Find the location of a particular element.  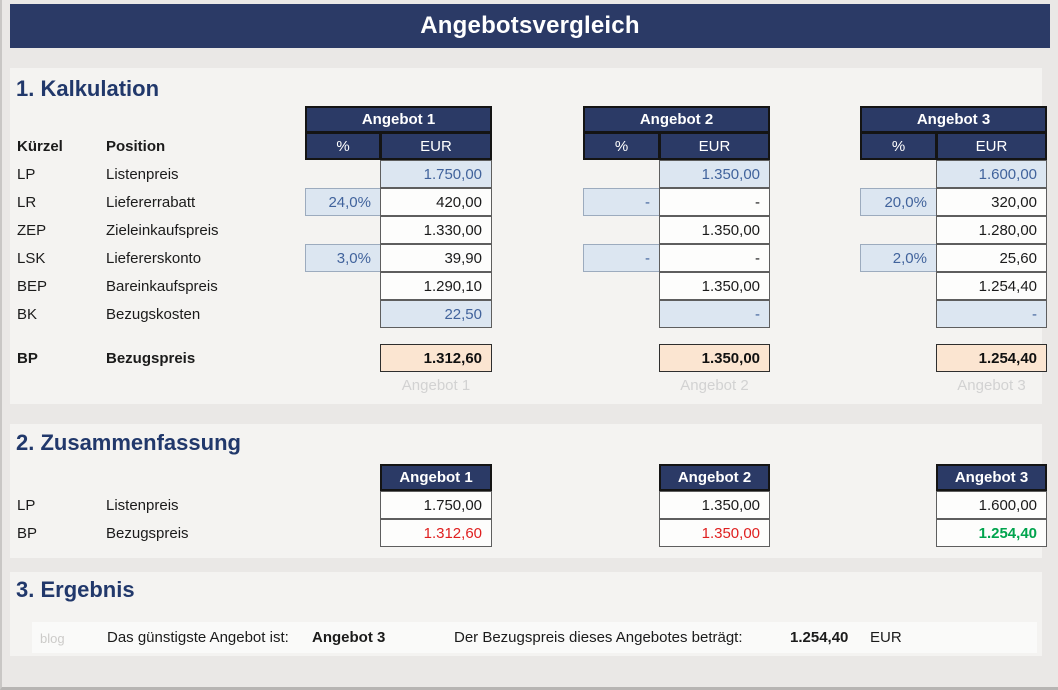

best-price-value: 1.254,40 is located at coordinates (819, 637).